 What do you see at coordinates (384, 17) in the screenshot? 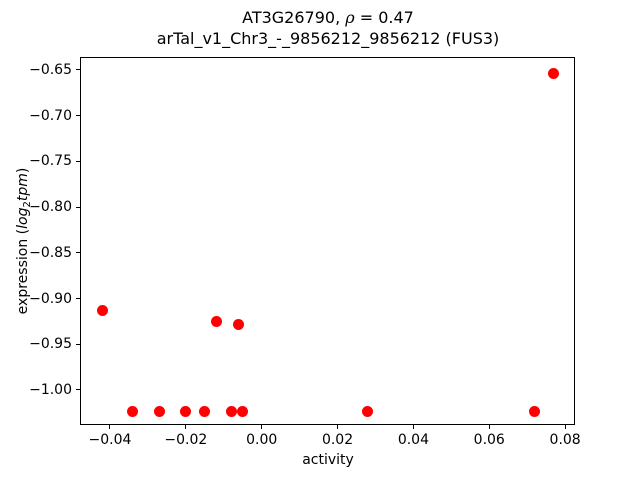
I see `title-rho-value: = 0.47` at bounding box center [384, 17].